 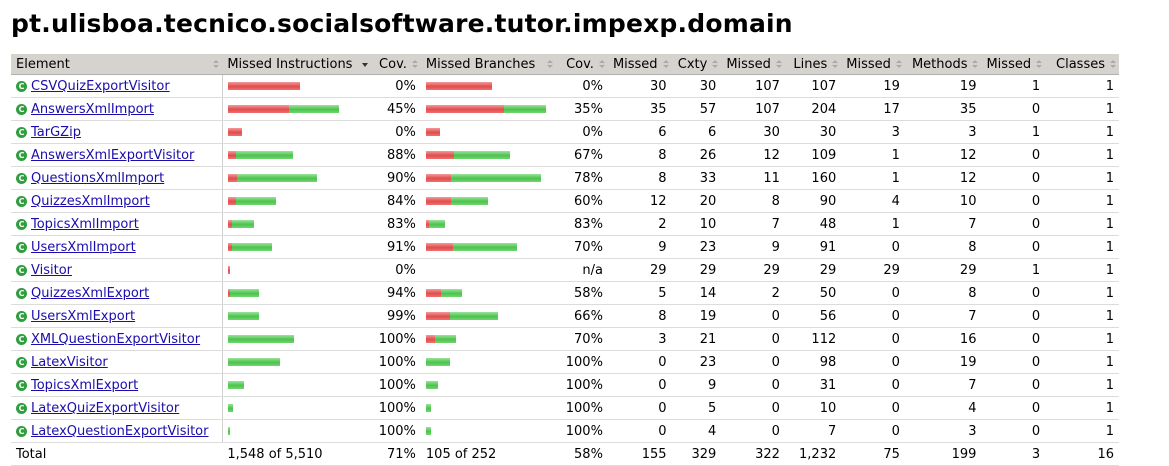 What do you see at coordinates (813, 224) in the screenshot?
I see `lines: 48` at bounding box center [813, 224].